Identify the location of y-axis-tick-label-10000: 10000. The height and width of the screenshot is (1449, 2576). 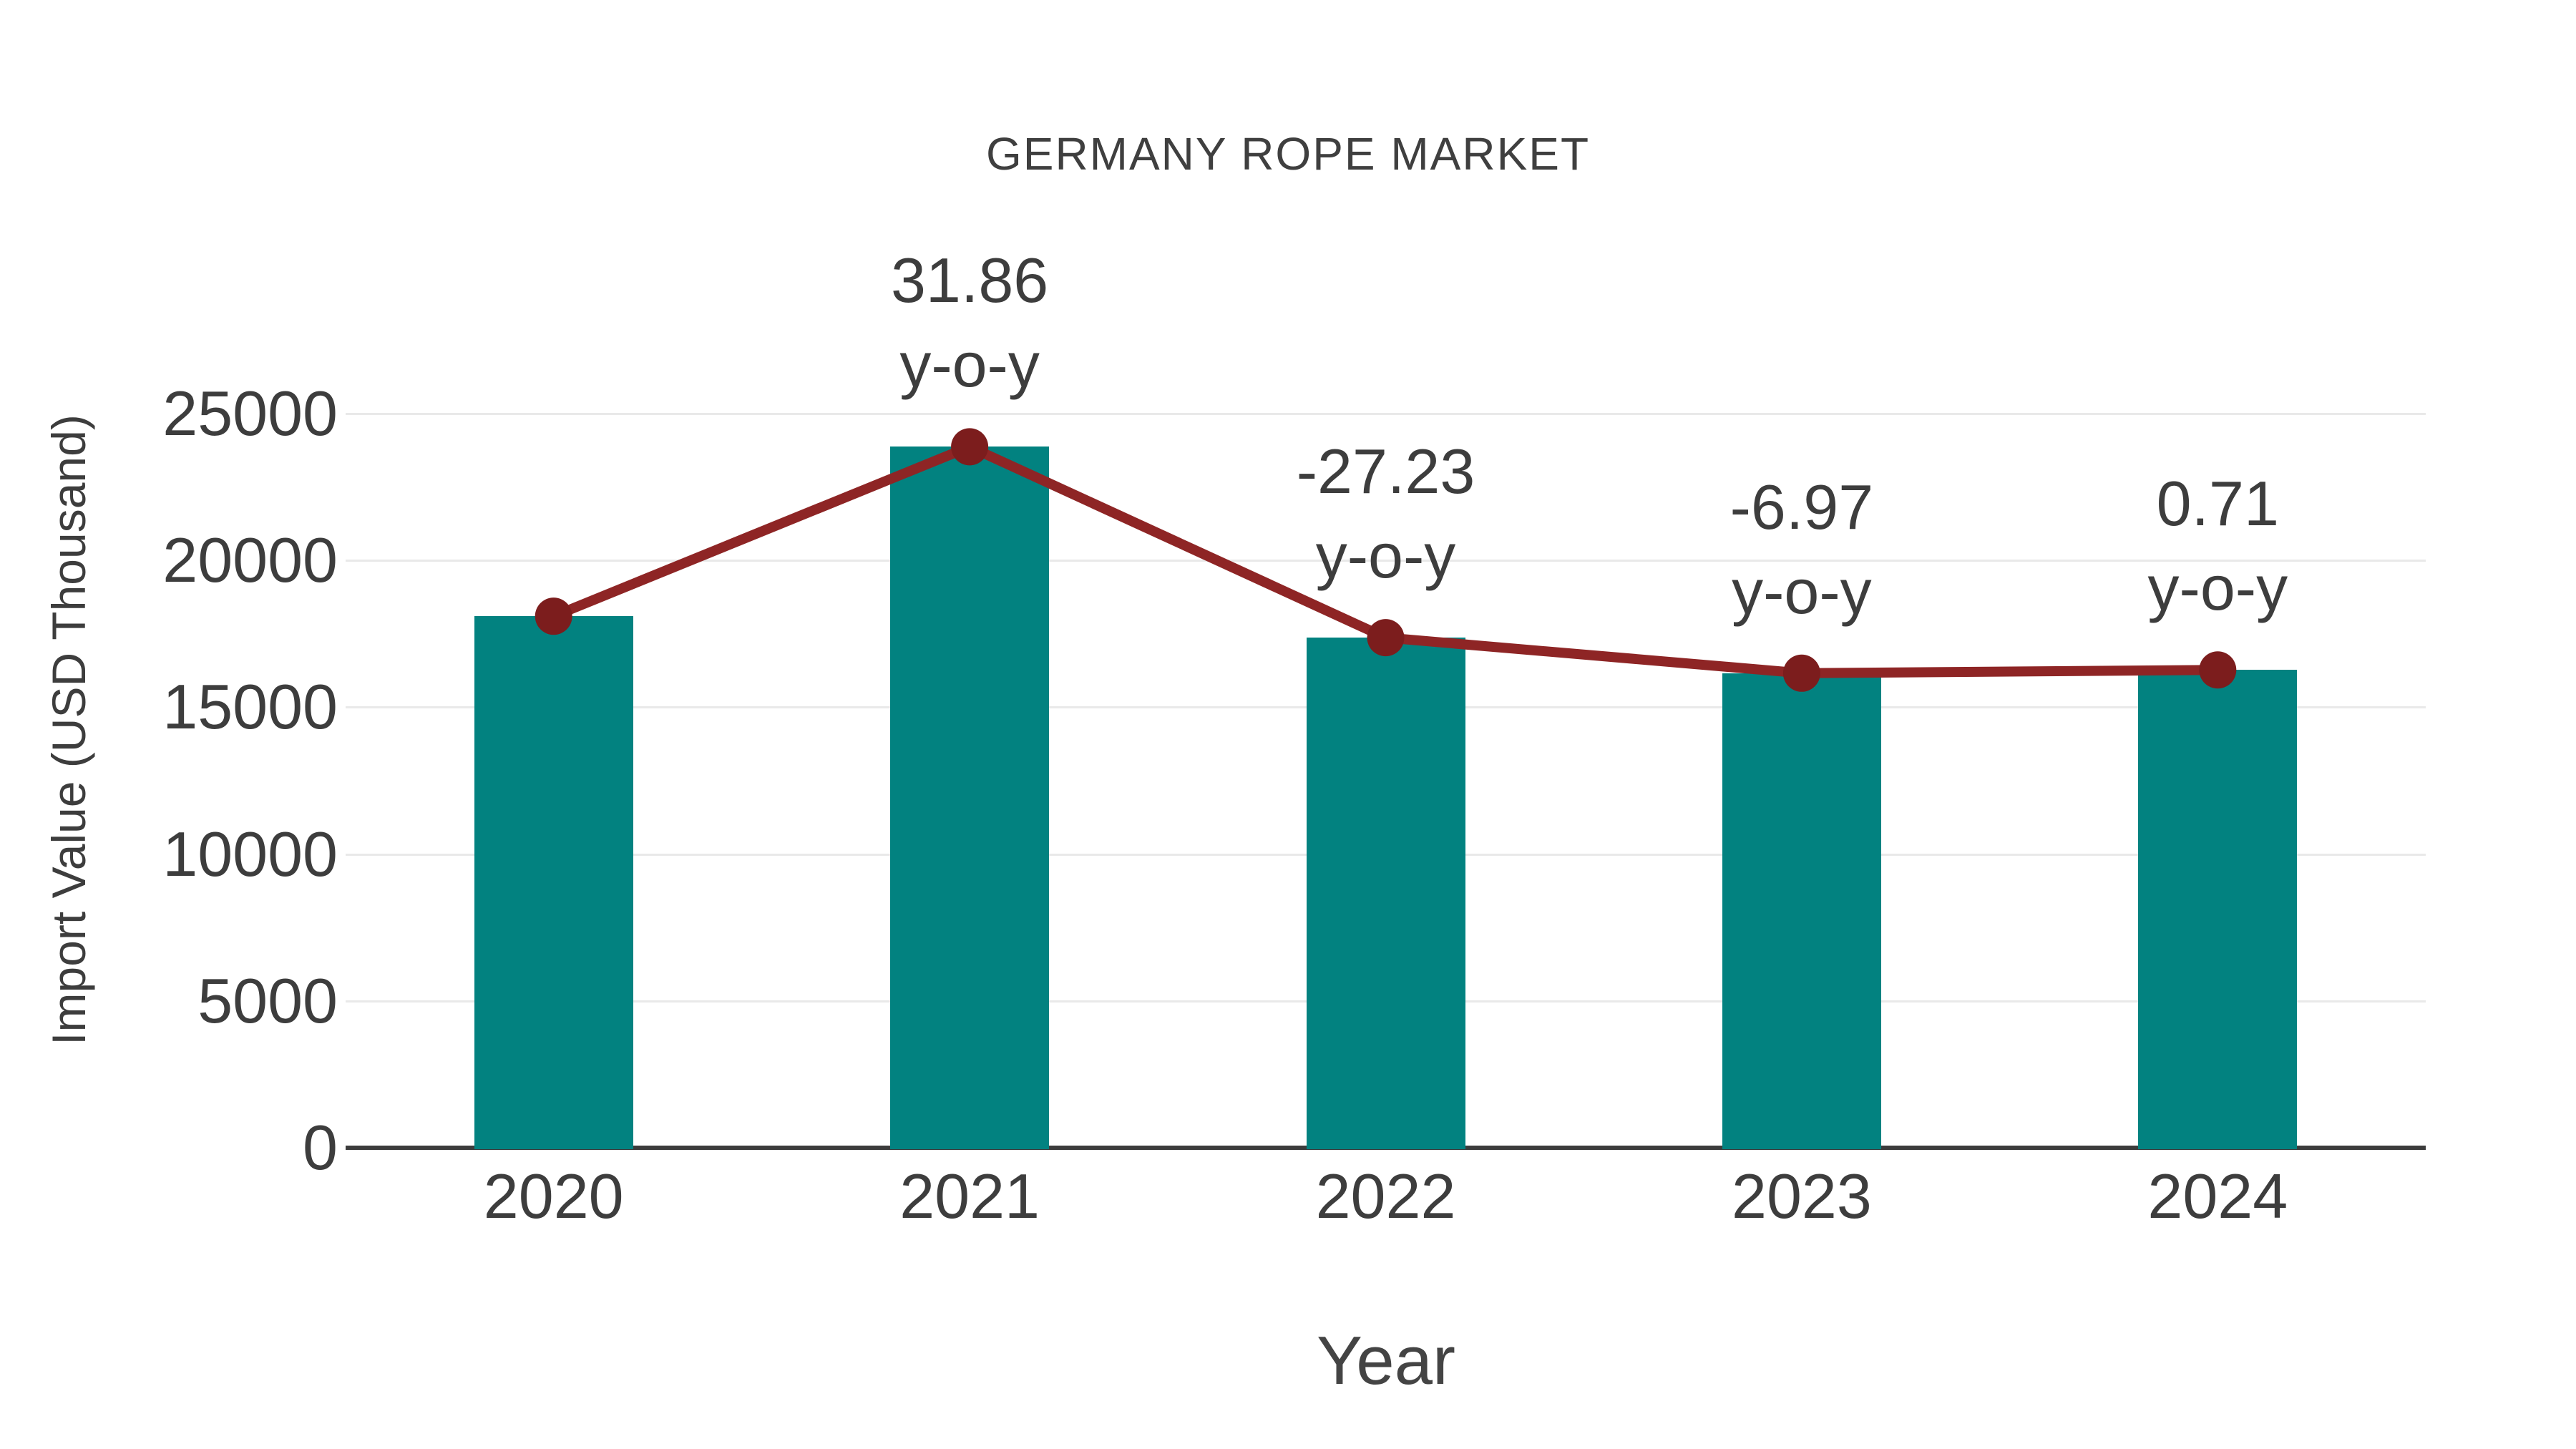
(250, 853).